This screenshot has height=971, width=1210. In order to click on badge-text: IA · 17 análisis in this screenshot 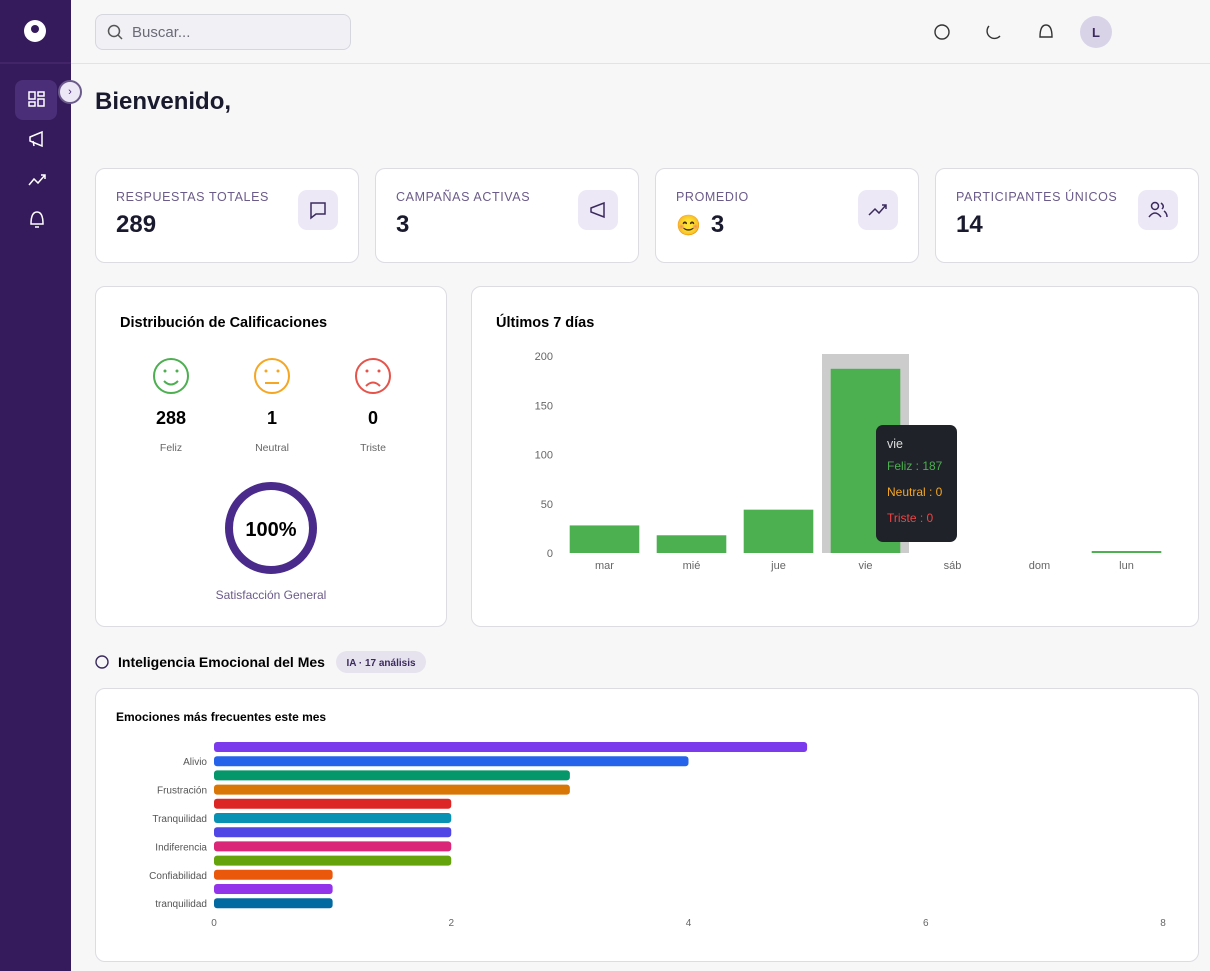, I will do `click(381, 663)`.